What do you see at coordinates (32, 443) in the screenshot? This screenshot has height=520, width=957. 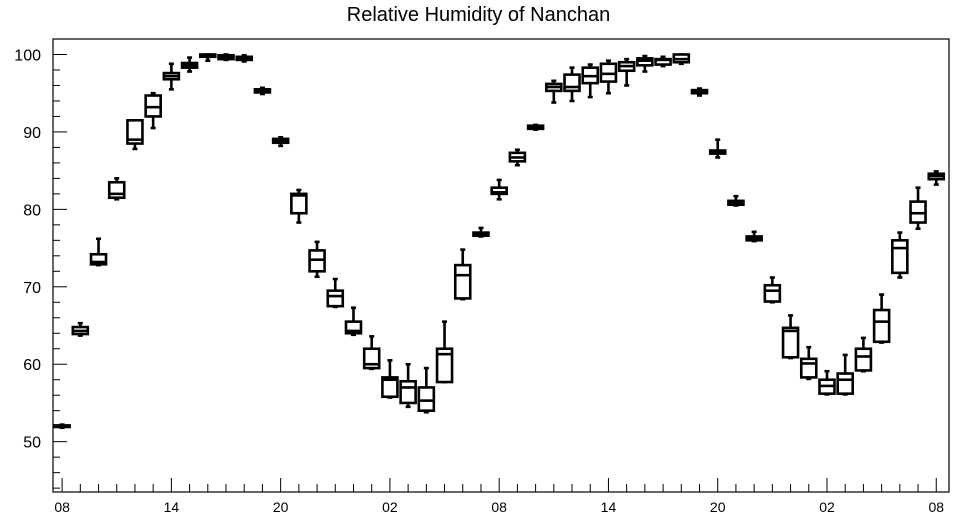 I see `y-tick-label: 50` at bounding box center [32, 443].